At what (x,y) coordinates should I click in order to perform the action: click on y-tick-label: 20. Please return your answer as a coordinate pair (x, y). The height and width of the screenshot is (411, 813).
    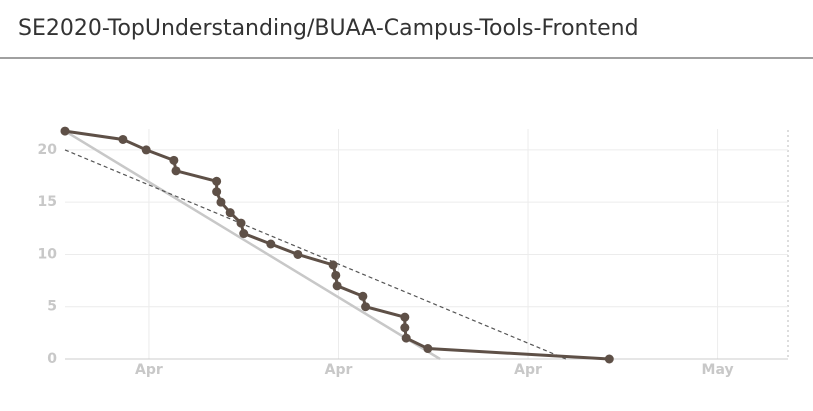
    Looking at the image, I should click on (48, 150).